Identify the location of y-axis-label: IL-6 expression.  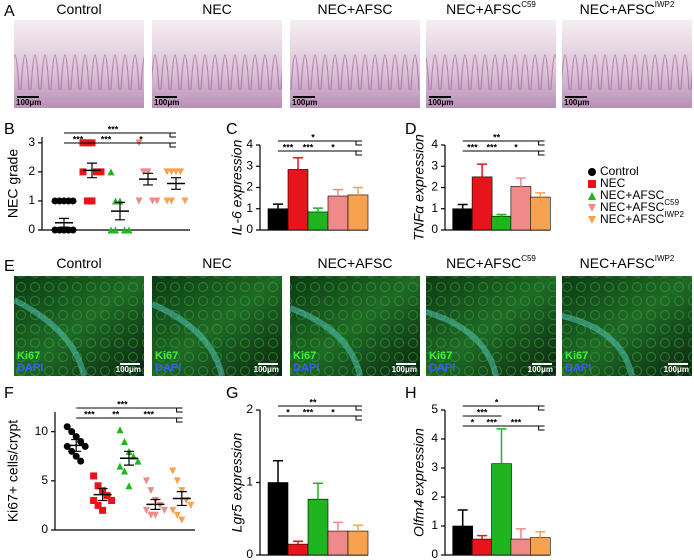
(237, 187).